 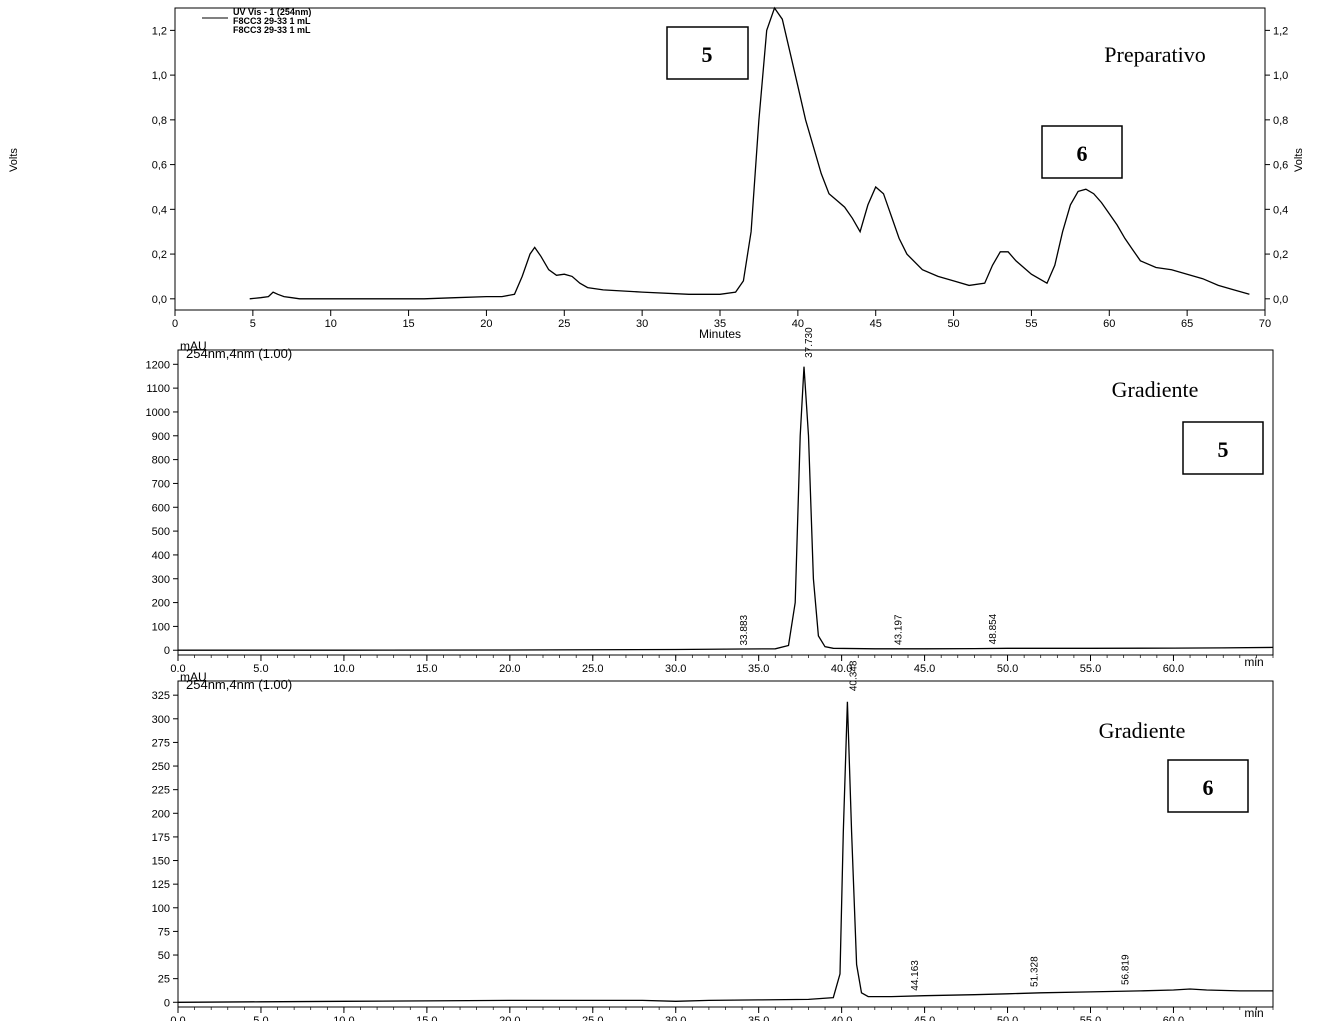 I want to click on x-tick-label: 65, so click(x=1187, y=324).